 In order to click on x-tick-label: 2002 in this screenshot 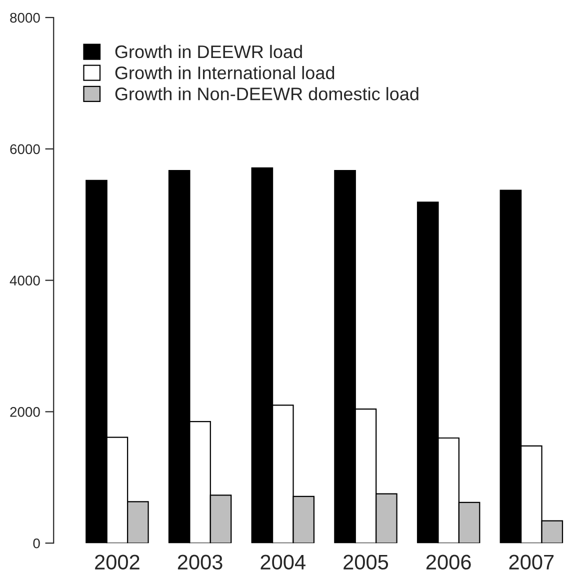, I will do `click(117, 562)`.